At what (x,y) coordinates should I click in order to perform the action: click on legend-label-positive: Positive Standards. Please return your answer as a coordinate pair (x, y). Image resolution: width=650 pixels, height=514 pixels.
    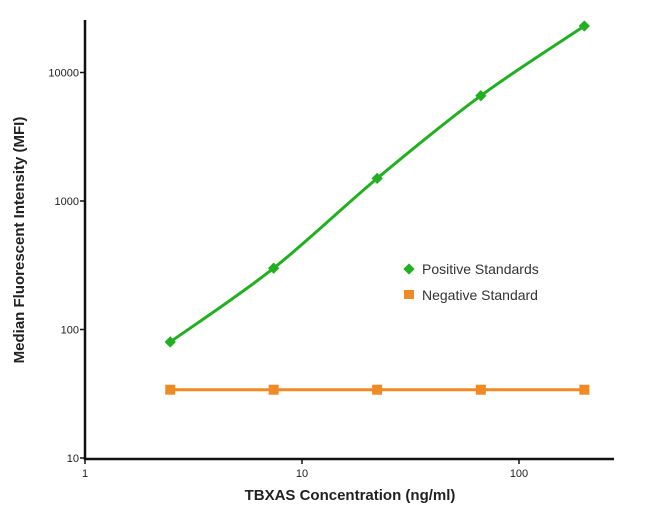
    Looking at the image, I should click on (480, 269).